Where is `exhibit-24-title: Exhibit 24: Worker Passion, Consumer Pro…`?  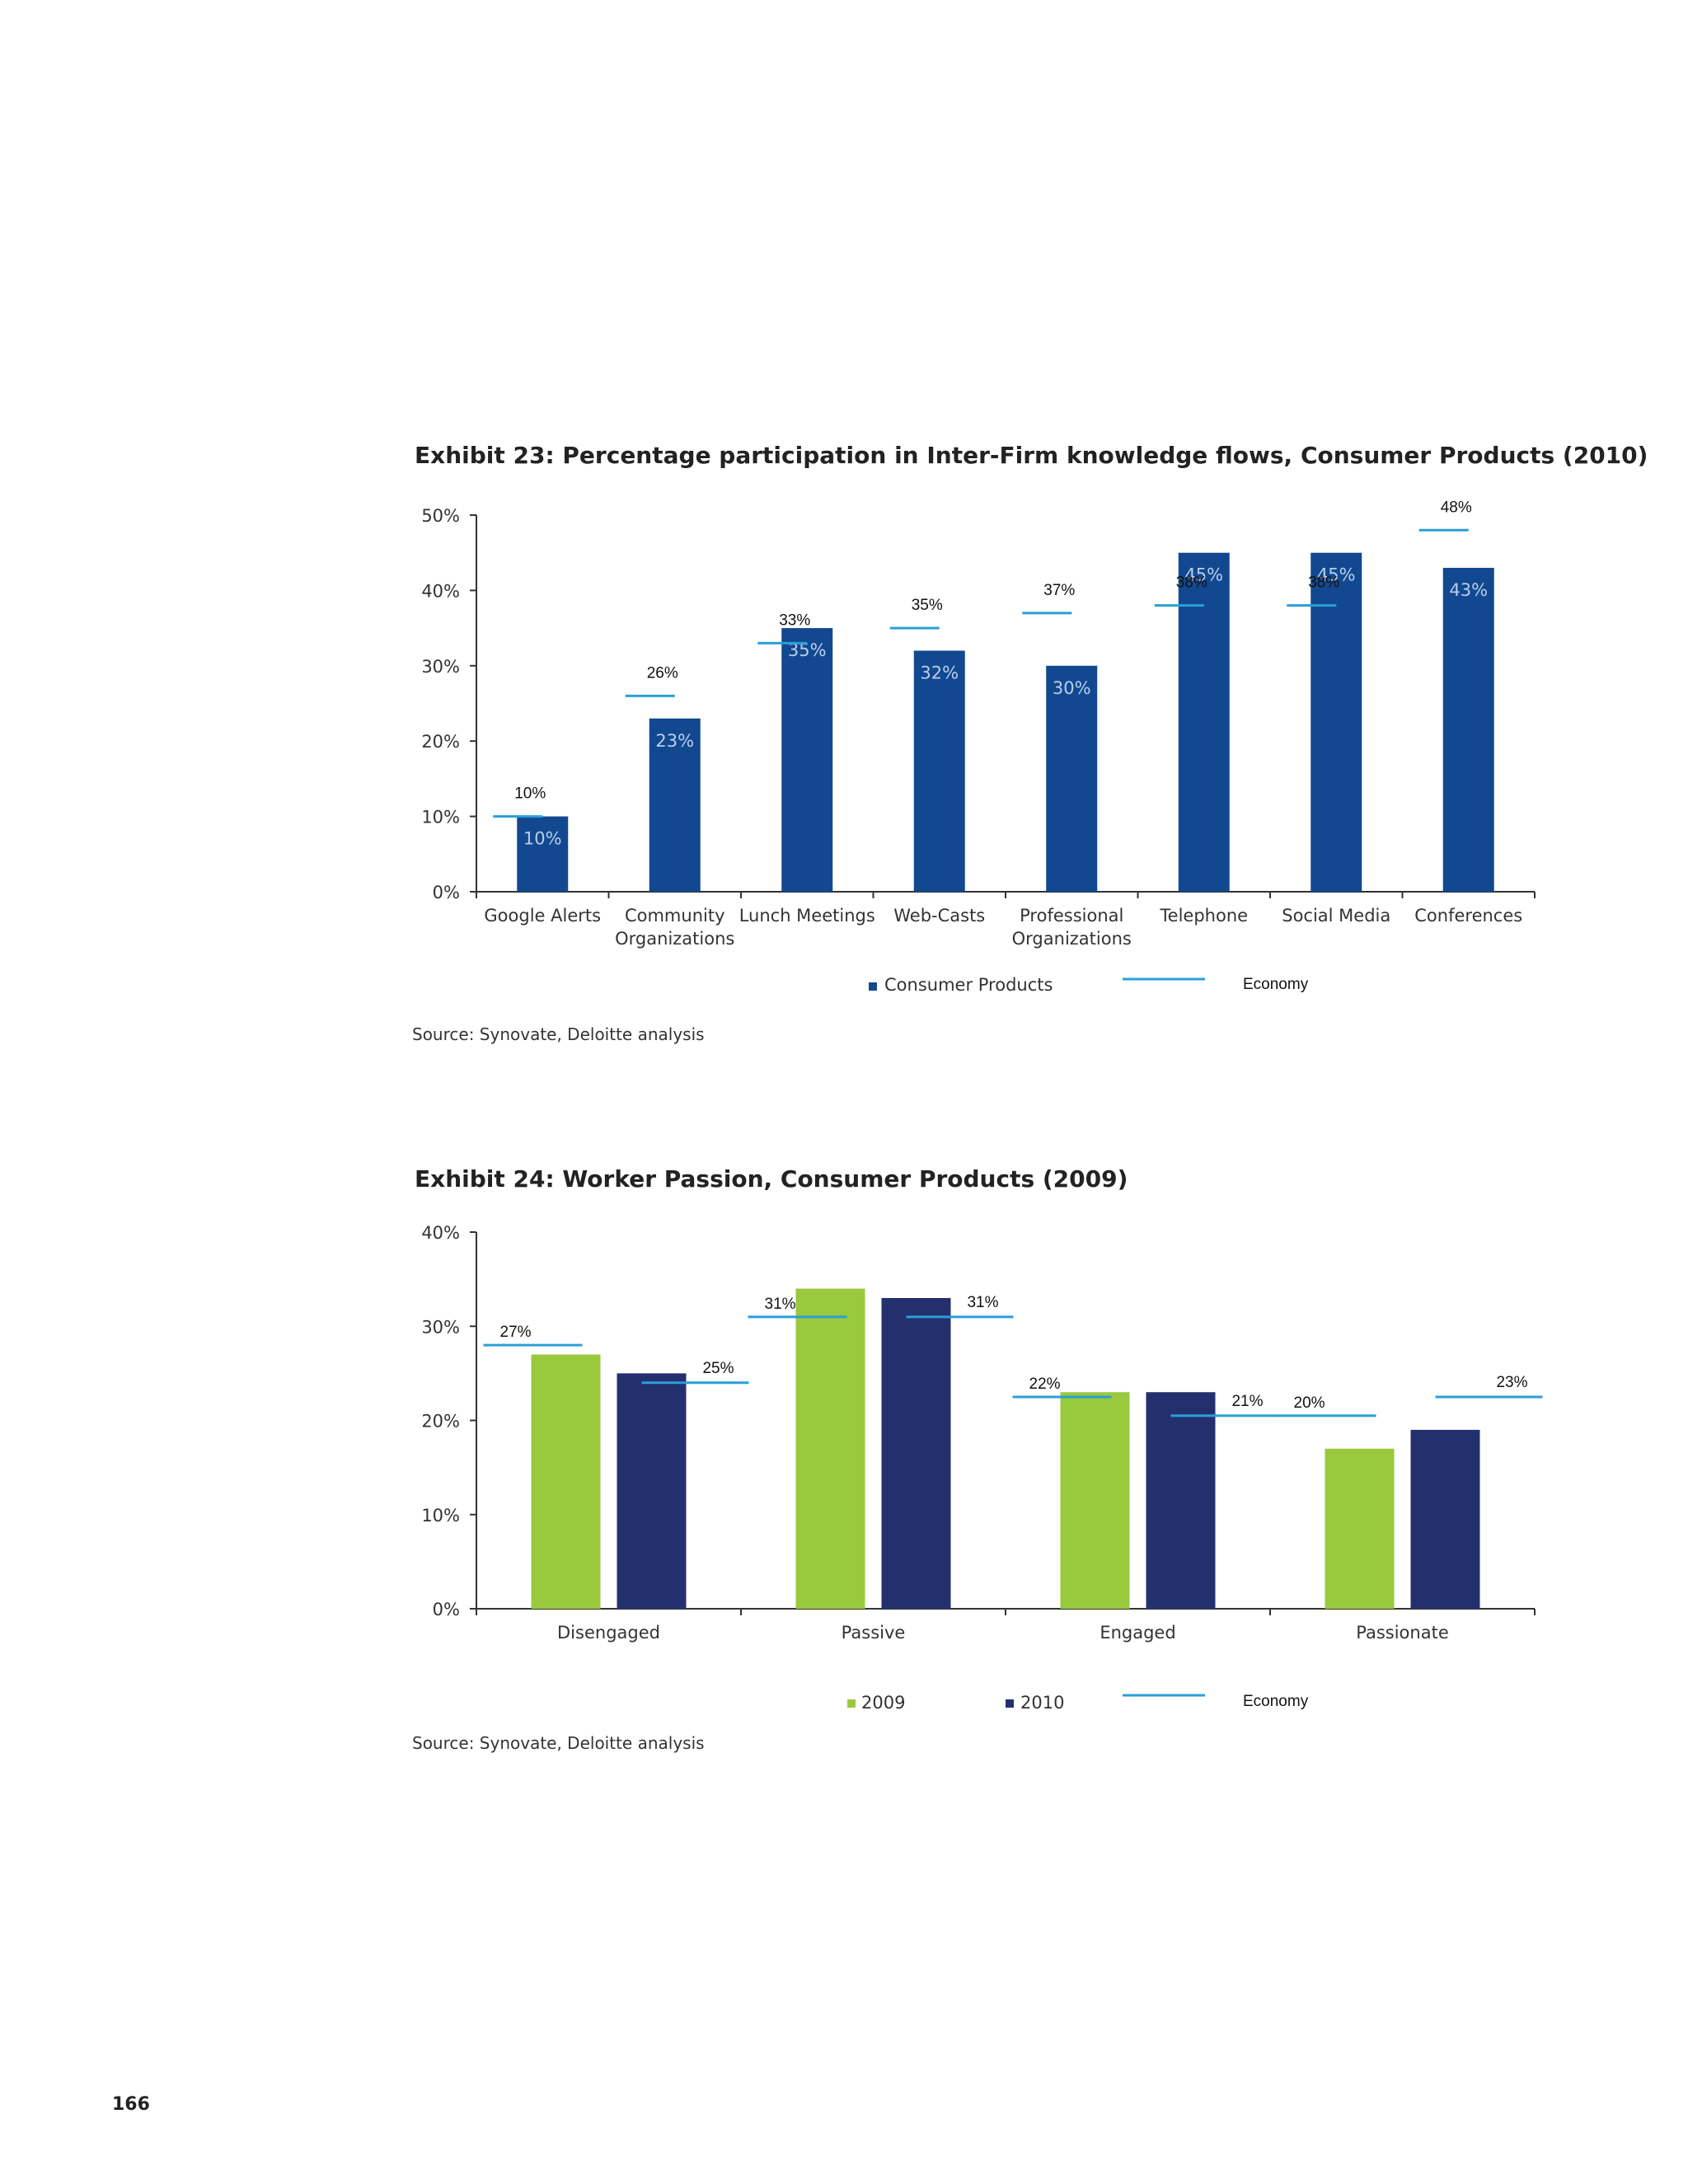 exhibit-24-title: Exhibit 24: Worker Passion, Consumer Pro… is located at coordinates (772, 1179).